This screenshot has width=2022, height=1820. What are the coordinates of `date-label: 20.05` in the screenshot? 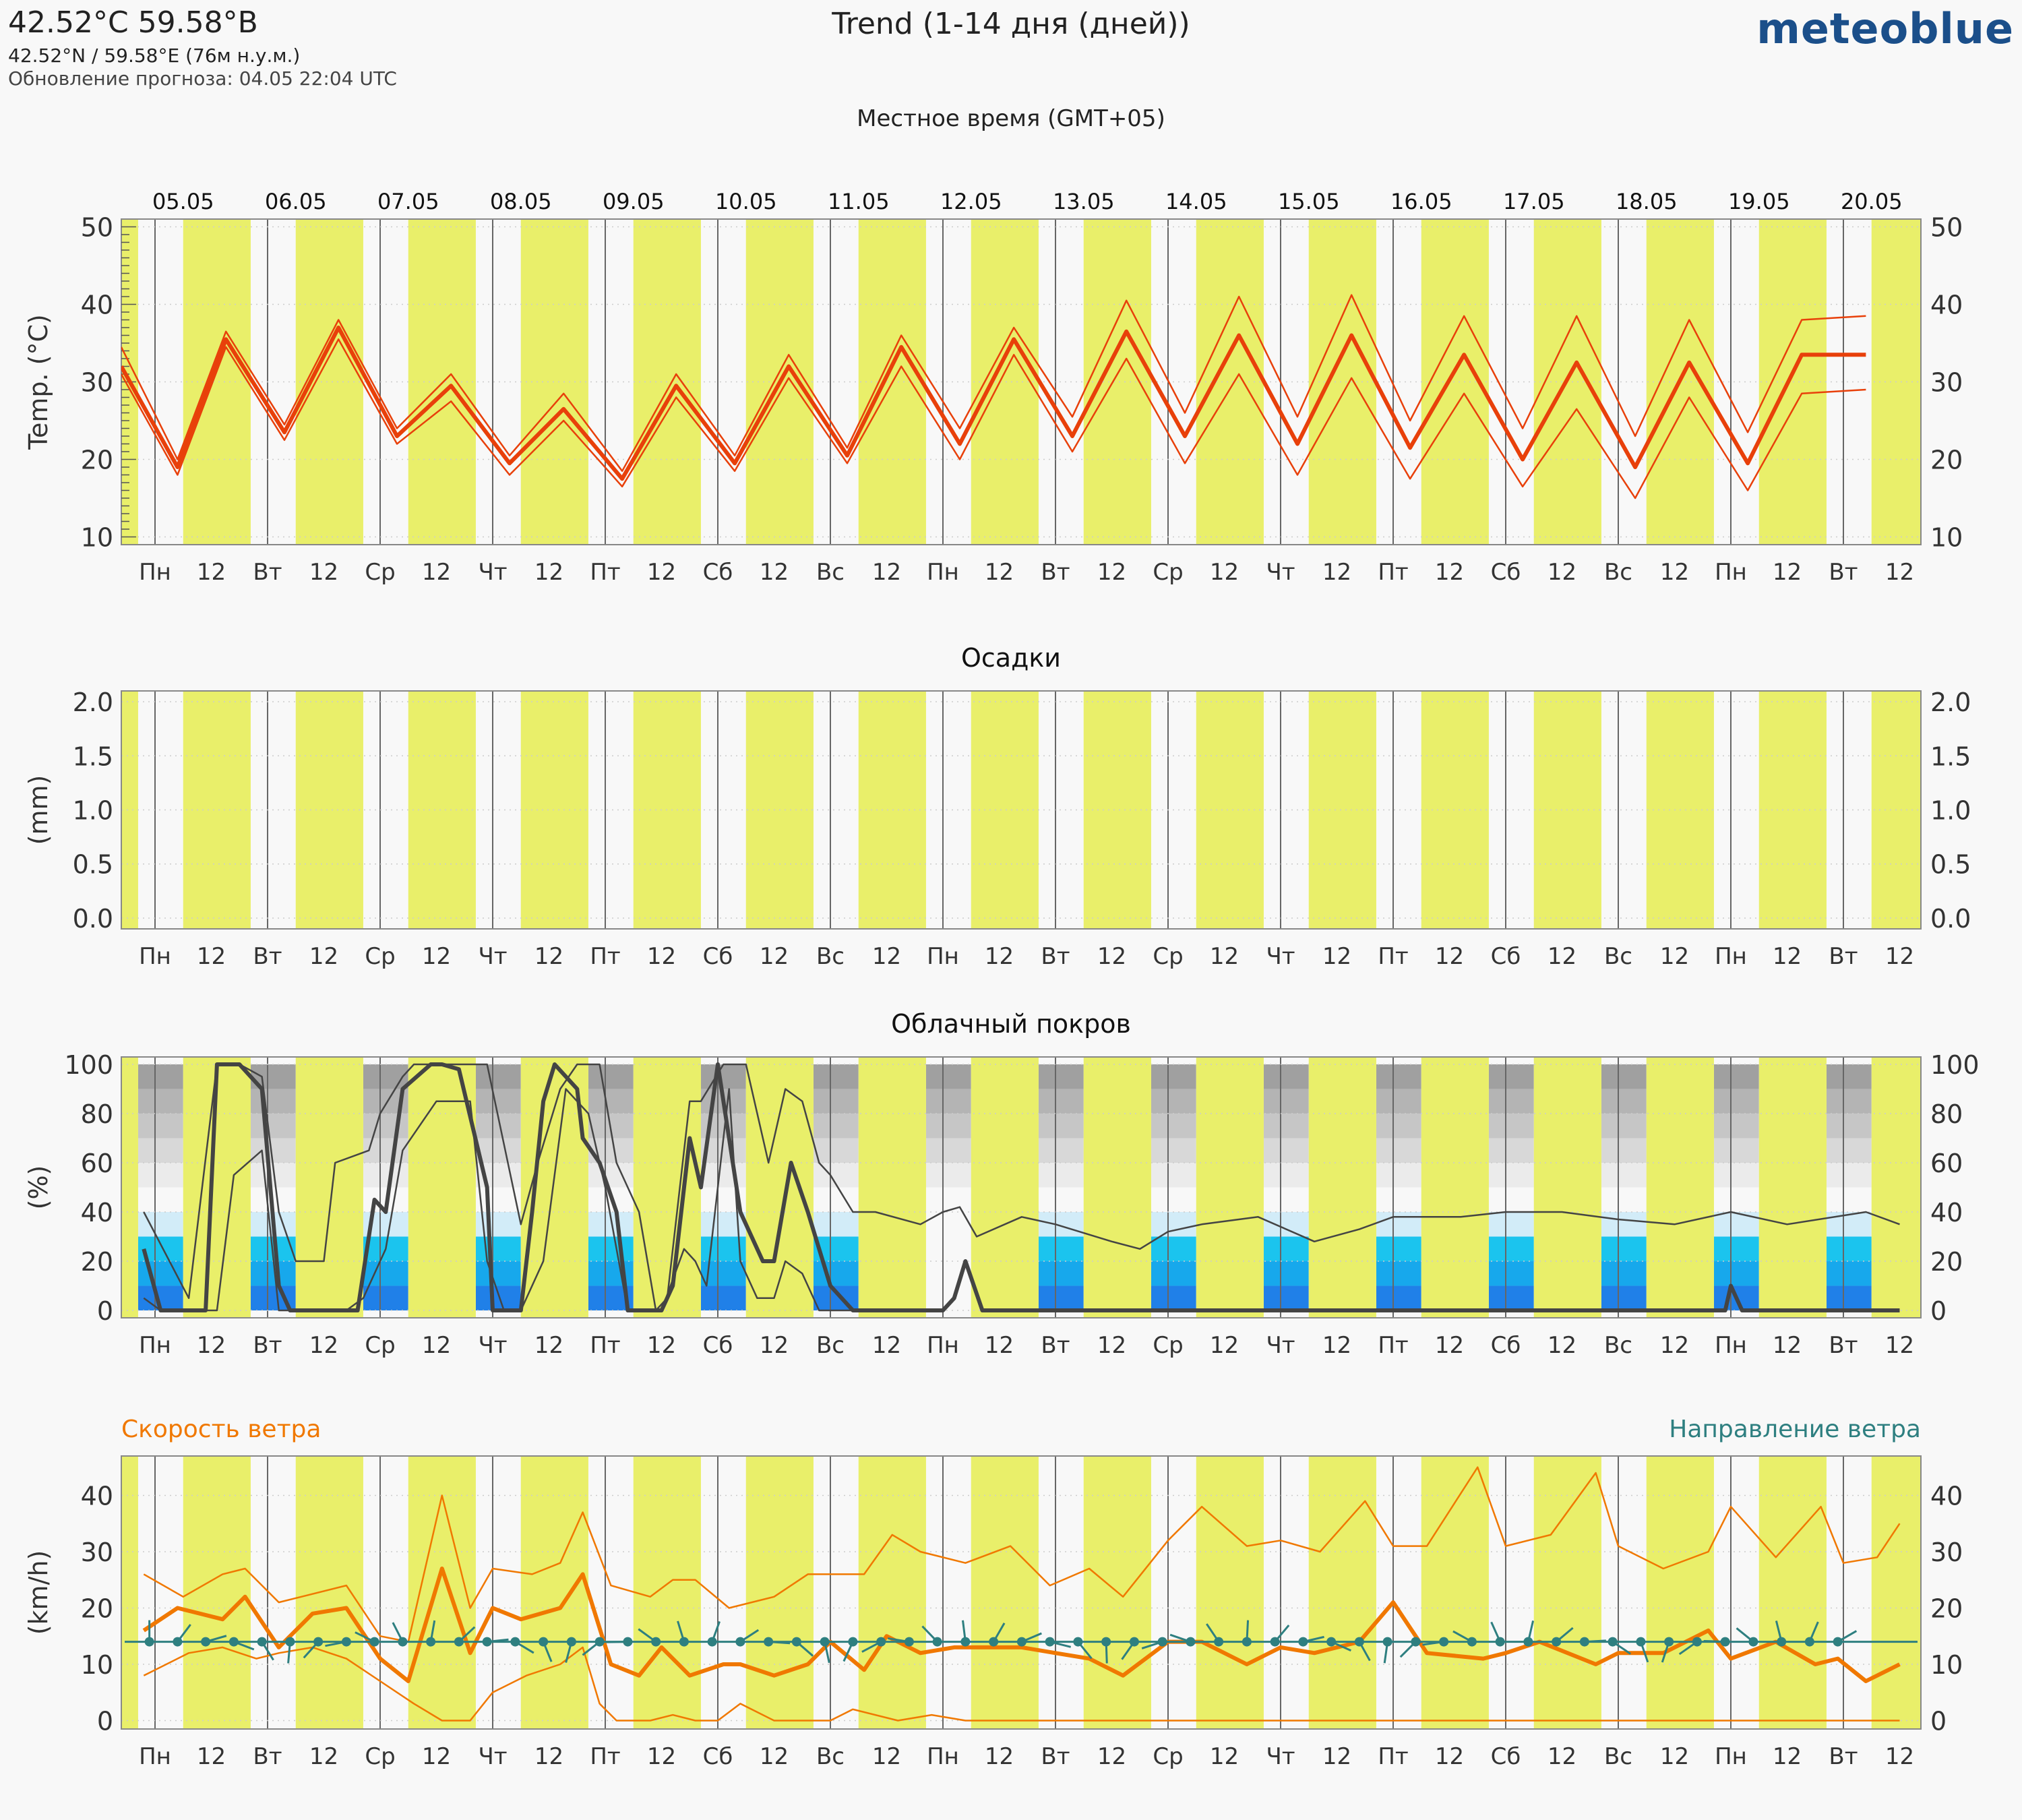 It's located at (1872, 201).